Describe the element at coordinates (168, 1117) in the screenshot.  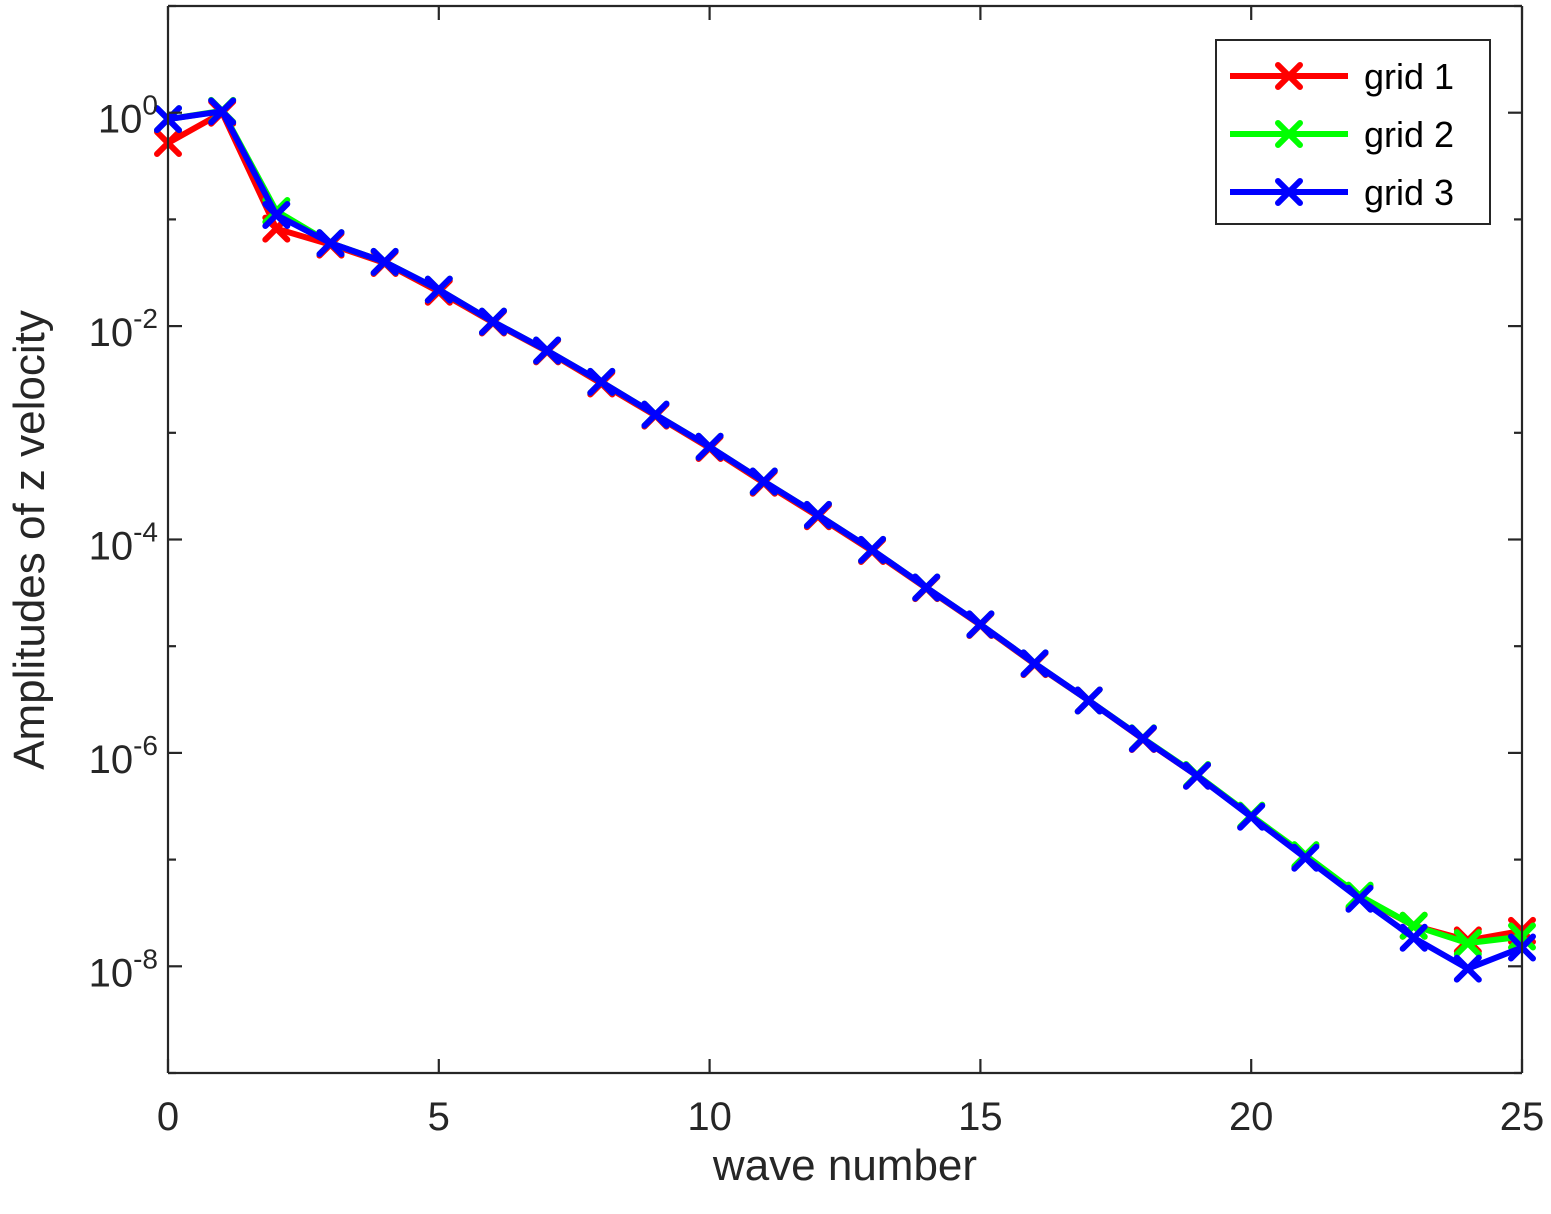
I see `x-tick-label: 0` at that location.